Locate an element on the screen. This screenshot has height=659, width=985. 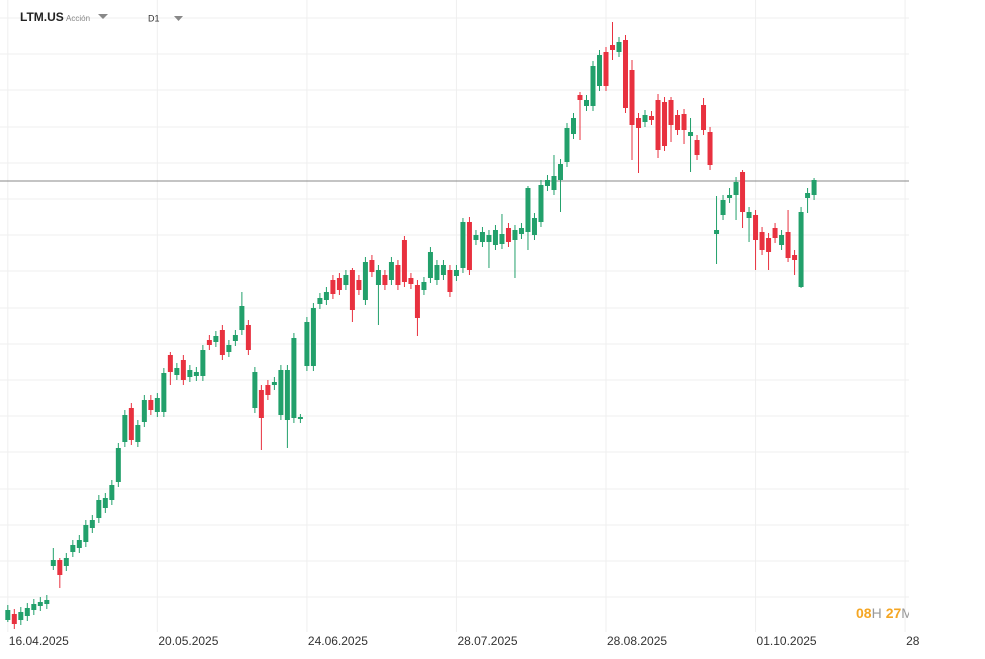
x-tick-label: 28.07.2025 is located at coordinates (487, 641).